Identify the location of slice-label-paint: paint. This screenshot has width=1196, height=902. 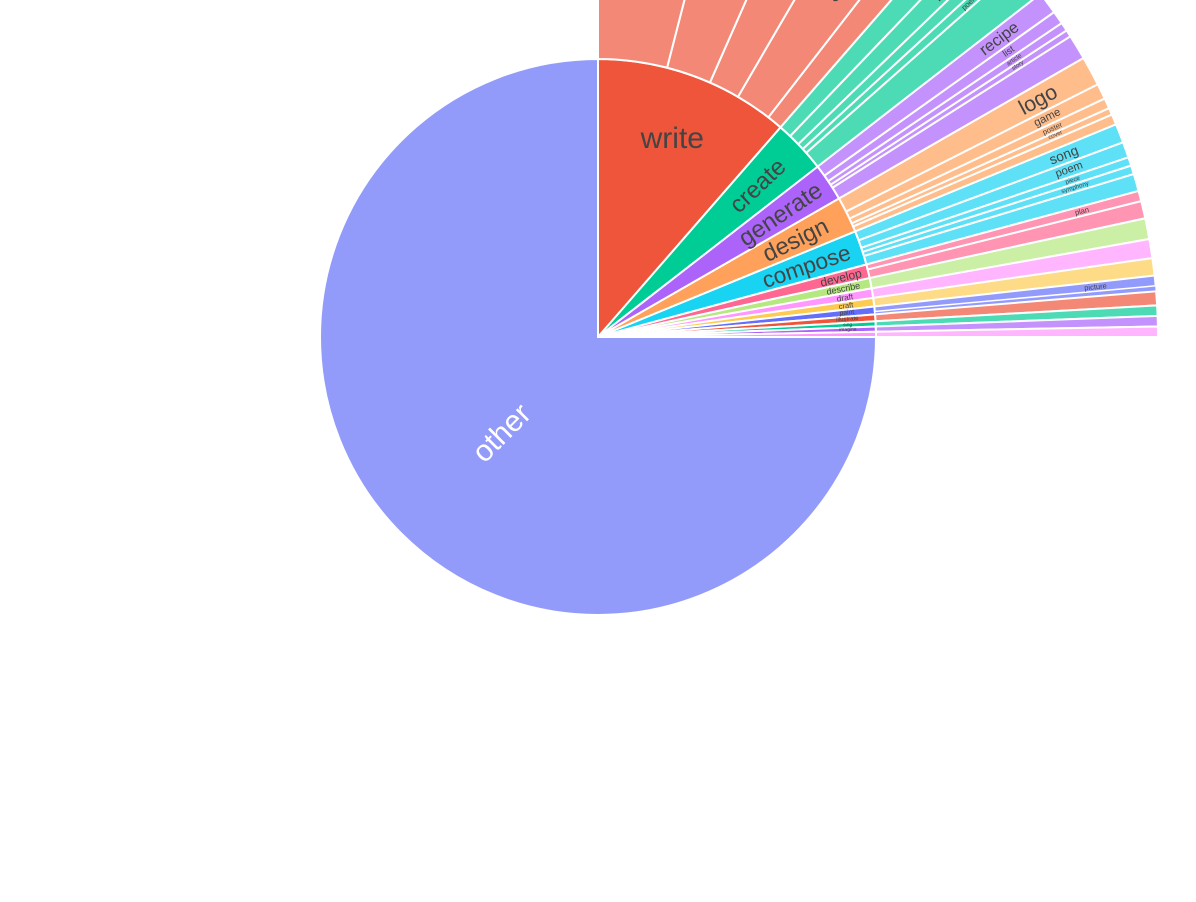
(846, 313).